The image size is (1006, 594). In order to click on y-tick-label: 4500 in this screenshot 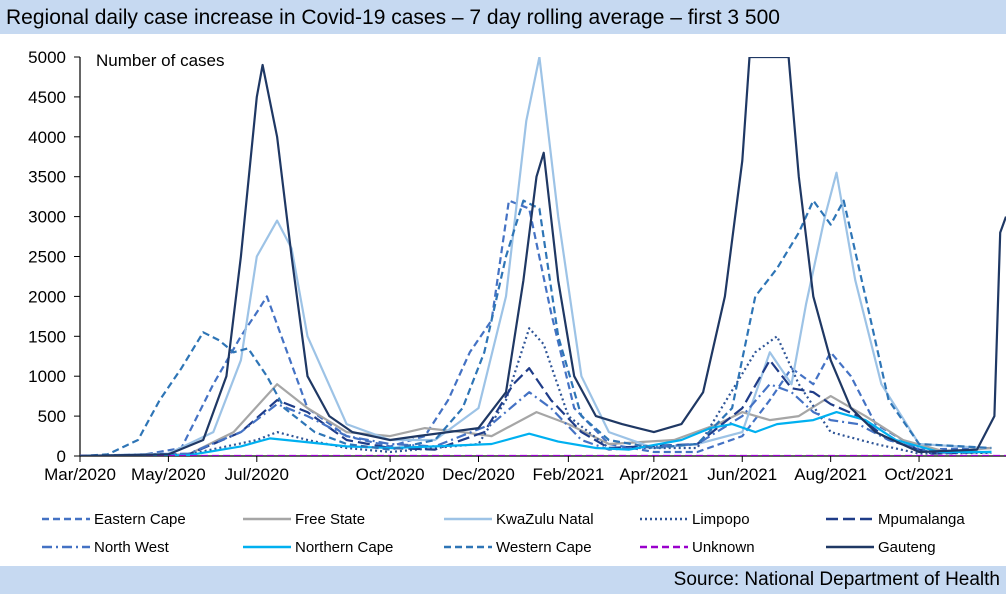, I will do `click(47, 97)`.